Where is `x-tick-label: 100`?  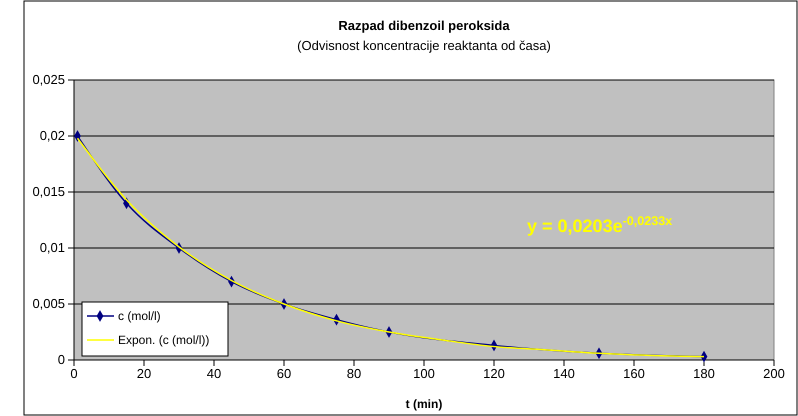
x-tick-label: 100 is located at coordinates (424, 374).